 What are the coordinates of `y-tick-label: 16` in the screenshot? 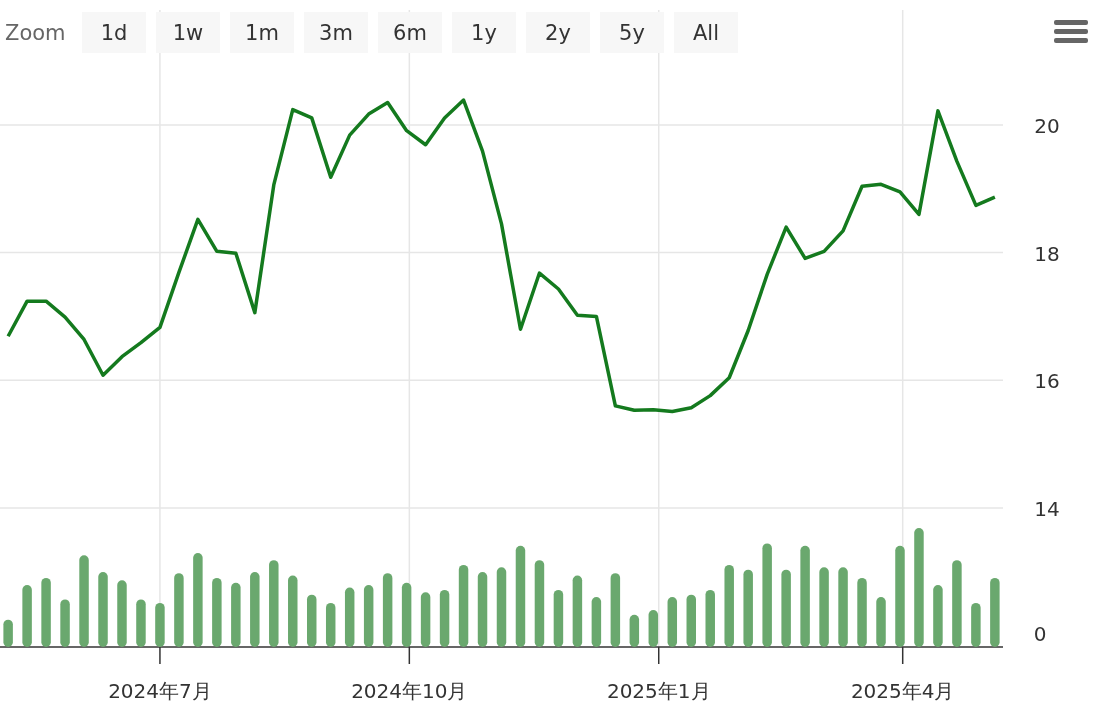 It's located at (1047, 381).